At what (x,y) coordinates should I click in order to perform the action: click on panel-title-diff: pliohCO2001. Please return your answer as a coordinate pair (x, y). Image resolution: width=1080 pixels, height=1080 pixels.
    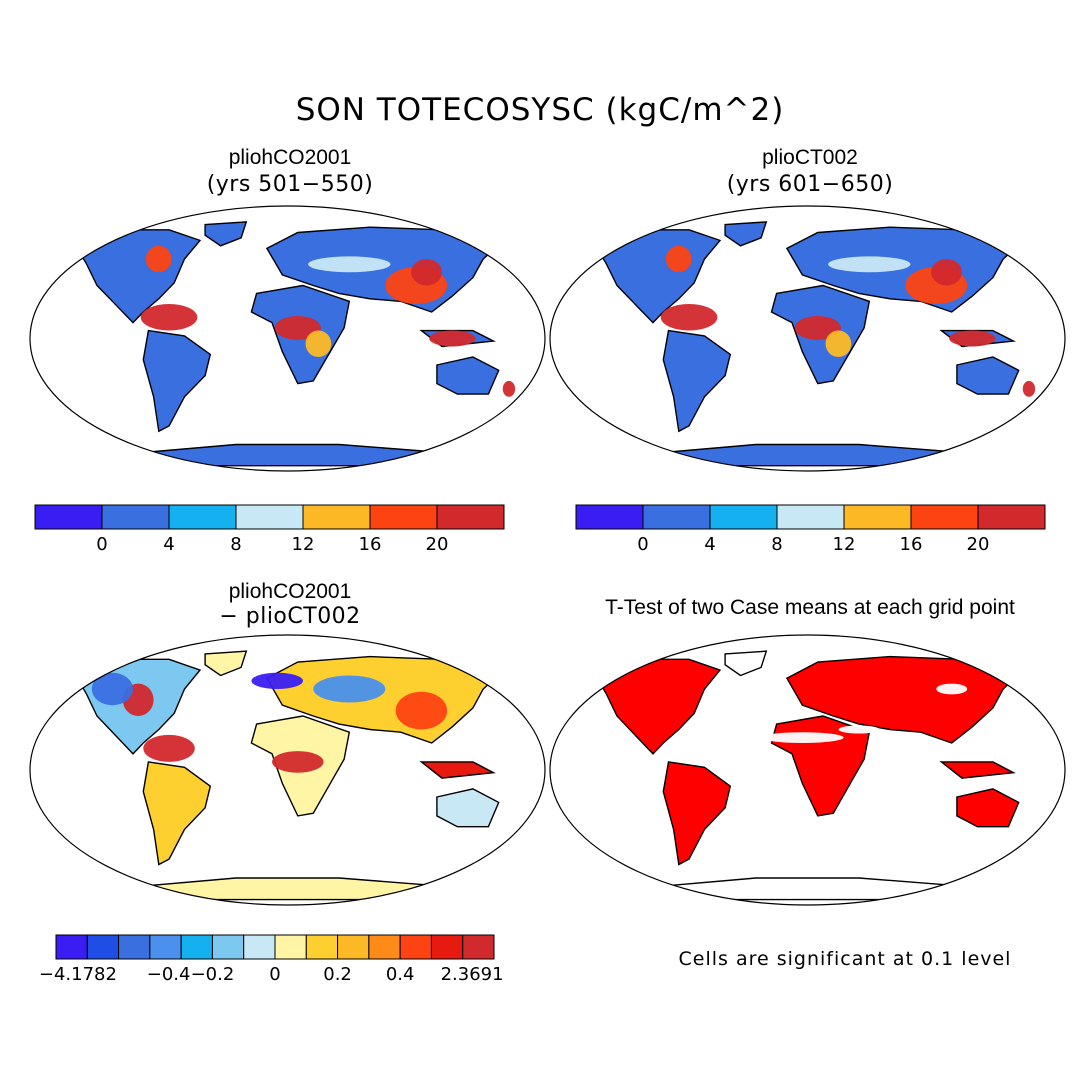
    Looking at the image, I should click on (290, 591).